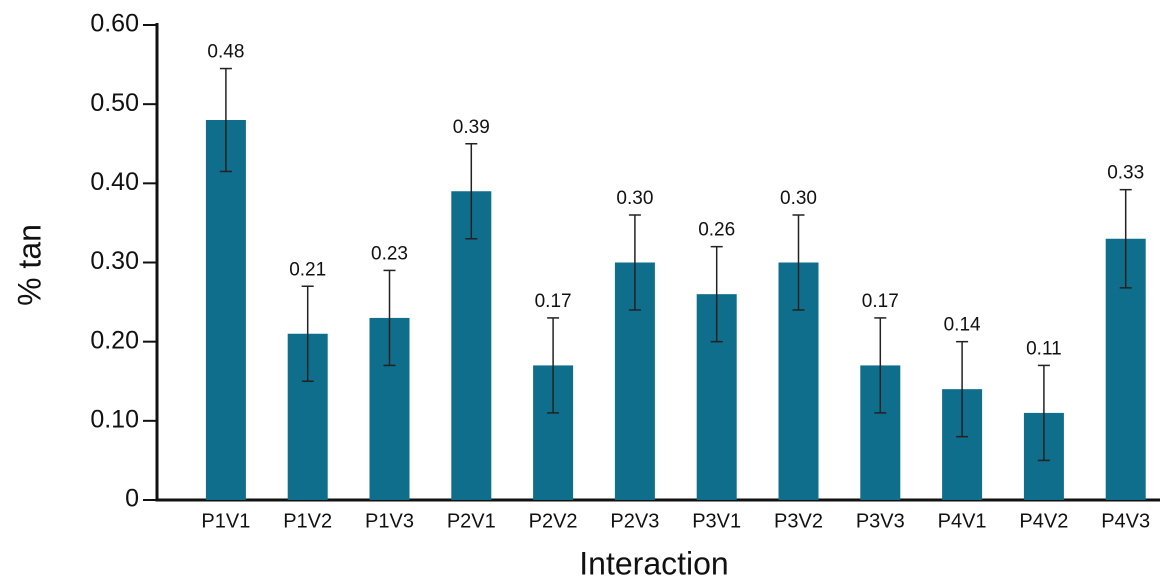 The image size is (1163, 585). I want to click on x-tick-label: P3V3, so click(880, 521).